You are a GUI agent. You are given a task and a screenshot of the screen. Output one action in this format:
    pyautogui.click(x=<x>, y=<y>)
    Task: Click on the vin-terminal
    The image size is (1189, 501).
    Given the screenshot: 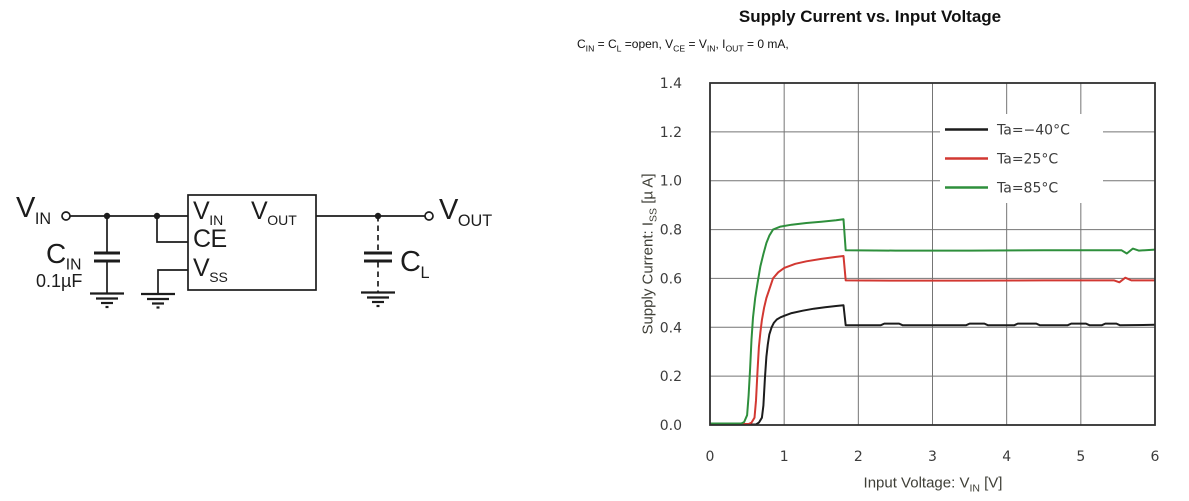 What is the action you would take?
    pyautogui.click(x=66, y=216)
    